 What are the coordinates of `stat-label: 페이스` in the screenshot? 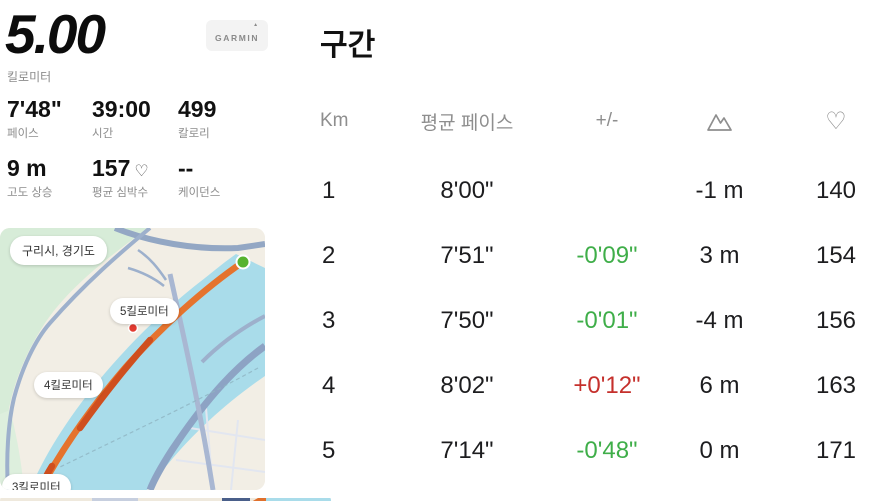 It's located at (23, 134).